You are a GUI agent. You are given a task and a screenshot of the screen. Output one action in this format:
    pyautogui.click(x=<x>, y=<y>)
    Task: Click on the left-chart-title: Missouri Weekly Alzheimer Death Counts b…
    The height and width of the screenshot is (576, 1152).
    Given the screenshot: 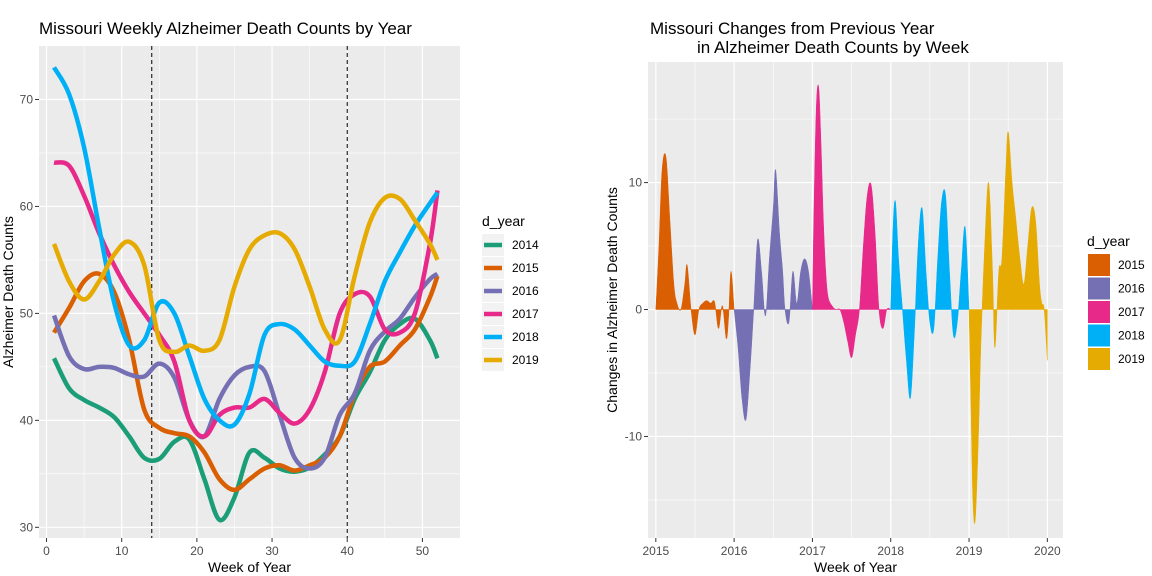 What is the action you would take?
    pyautogui.click(x=225, y=28)
    